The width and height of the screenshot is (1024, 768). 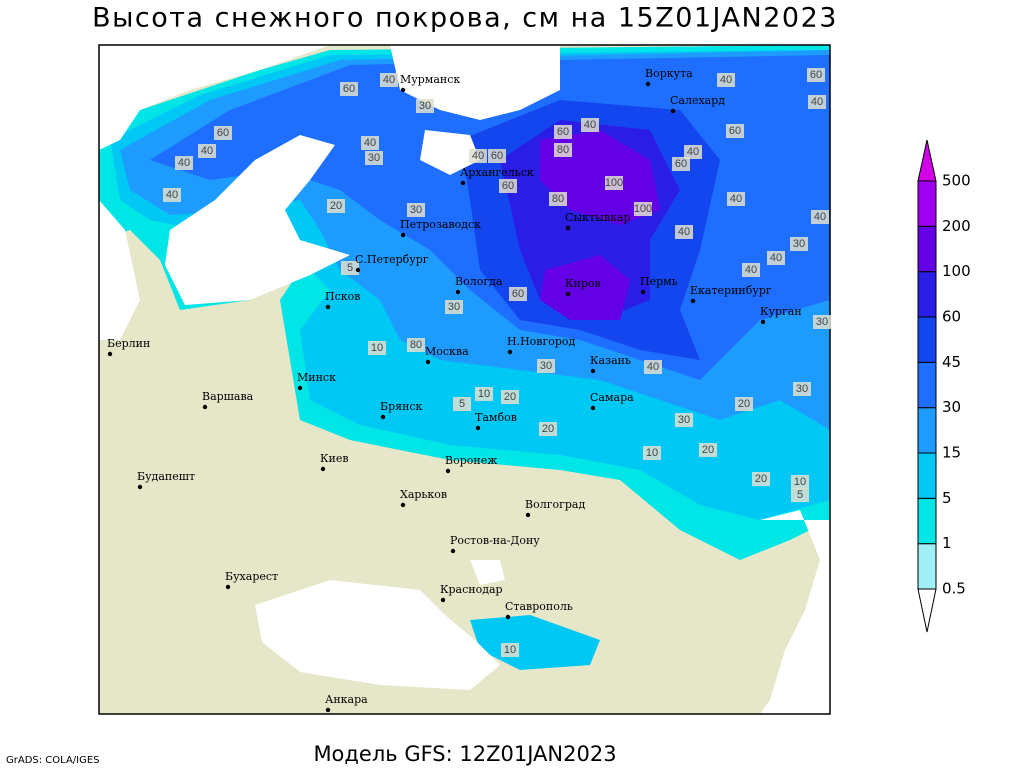 What do you see at coordinates (541, 341) in the screenshot?
I see `city-label: Н.Новгород` at bounding box center [541, 341].